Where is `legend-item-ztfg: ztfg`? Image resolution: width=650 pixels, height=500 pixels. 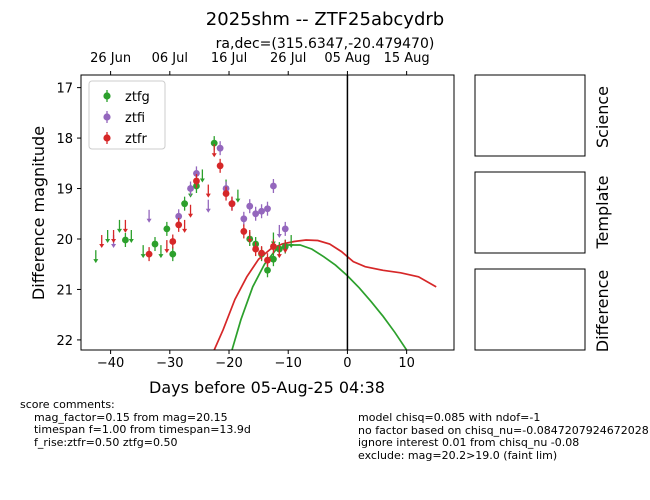
legend-item-ztfg: ztfg is located at coordinates (126, 97).